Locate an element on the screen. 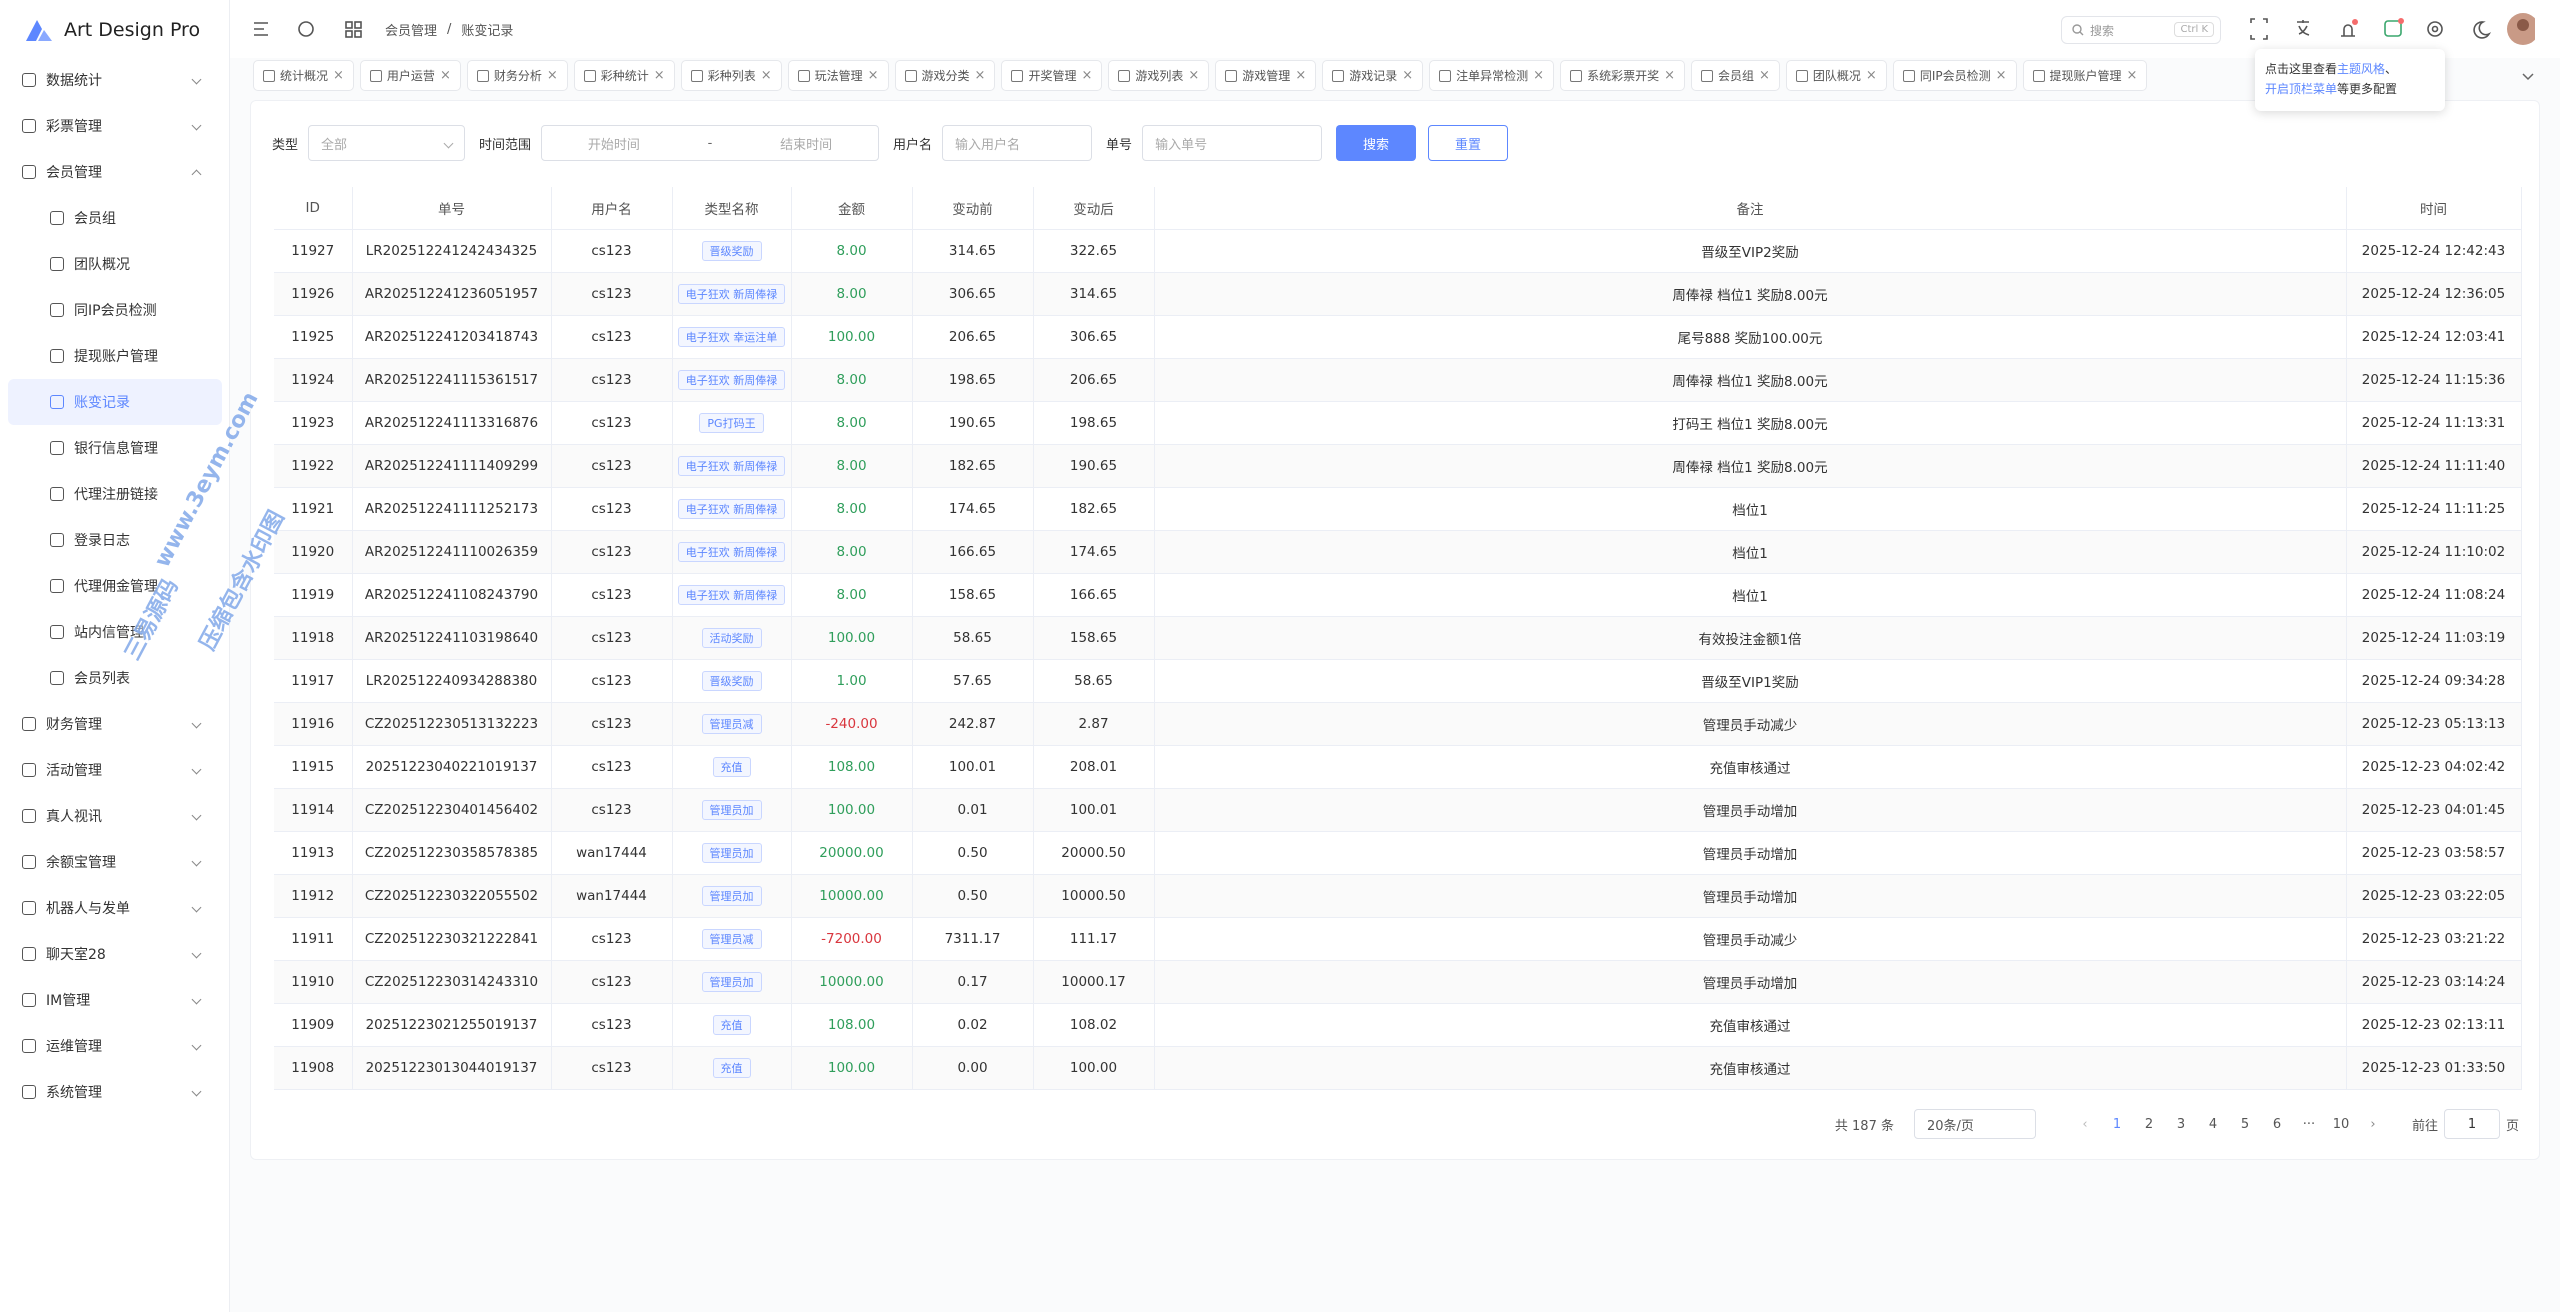 The width and height of the screenshot is (2560, 1312). cell: 11918 is located at coordinates (313, 638).